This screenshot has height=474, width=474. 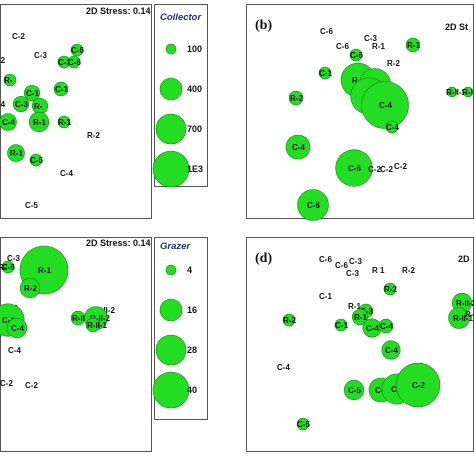 I want to click on panel-b-label: (b), so click(x=263, y=25).